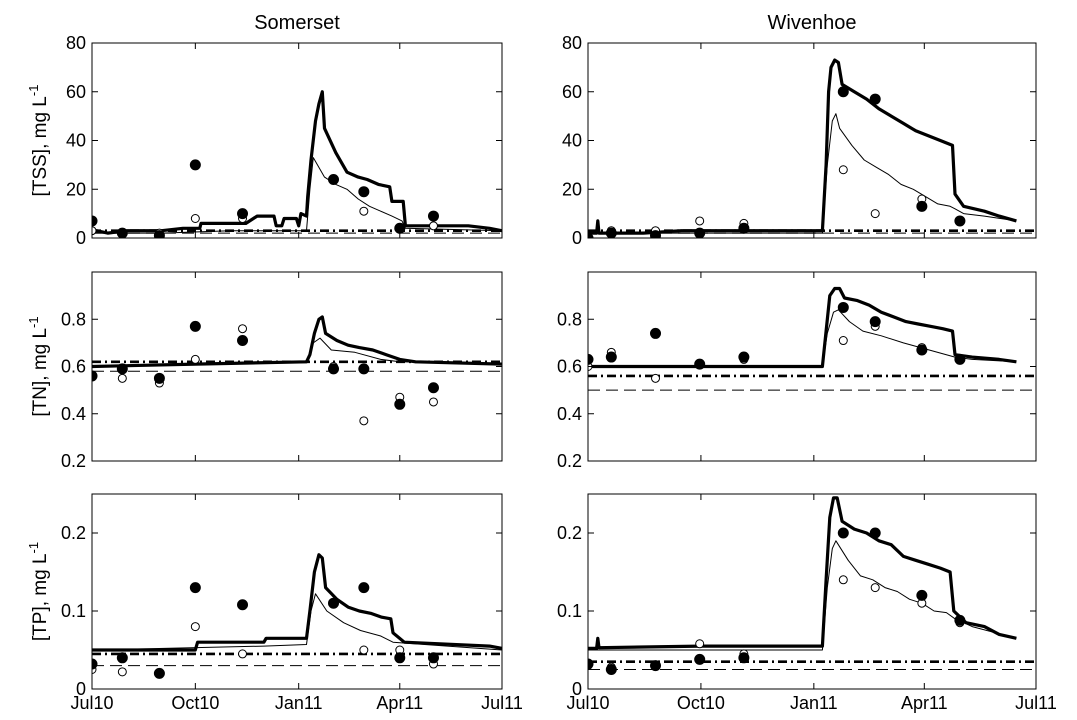 This screenshot has height=720, width=1077. Describe the element at coordinates (73, 367) in the screenshot. I see `y-tick-label: 0.6` at that location.